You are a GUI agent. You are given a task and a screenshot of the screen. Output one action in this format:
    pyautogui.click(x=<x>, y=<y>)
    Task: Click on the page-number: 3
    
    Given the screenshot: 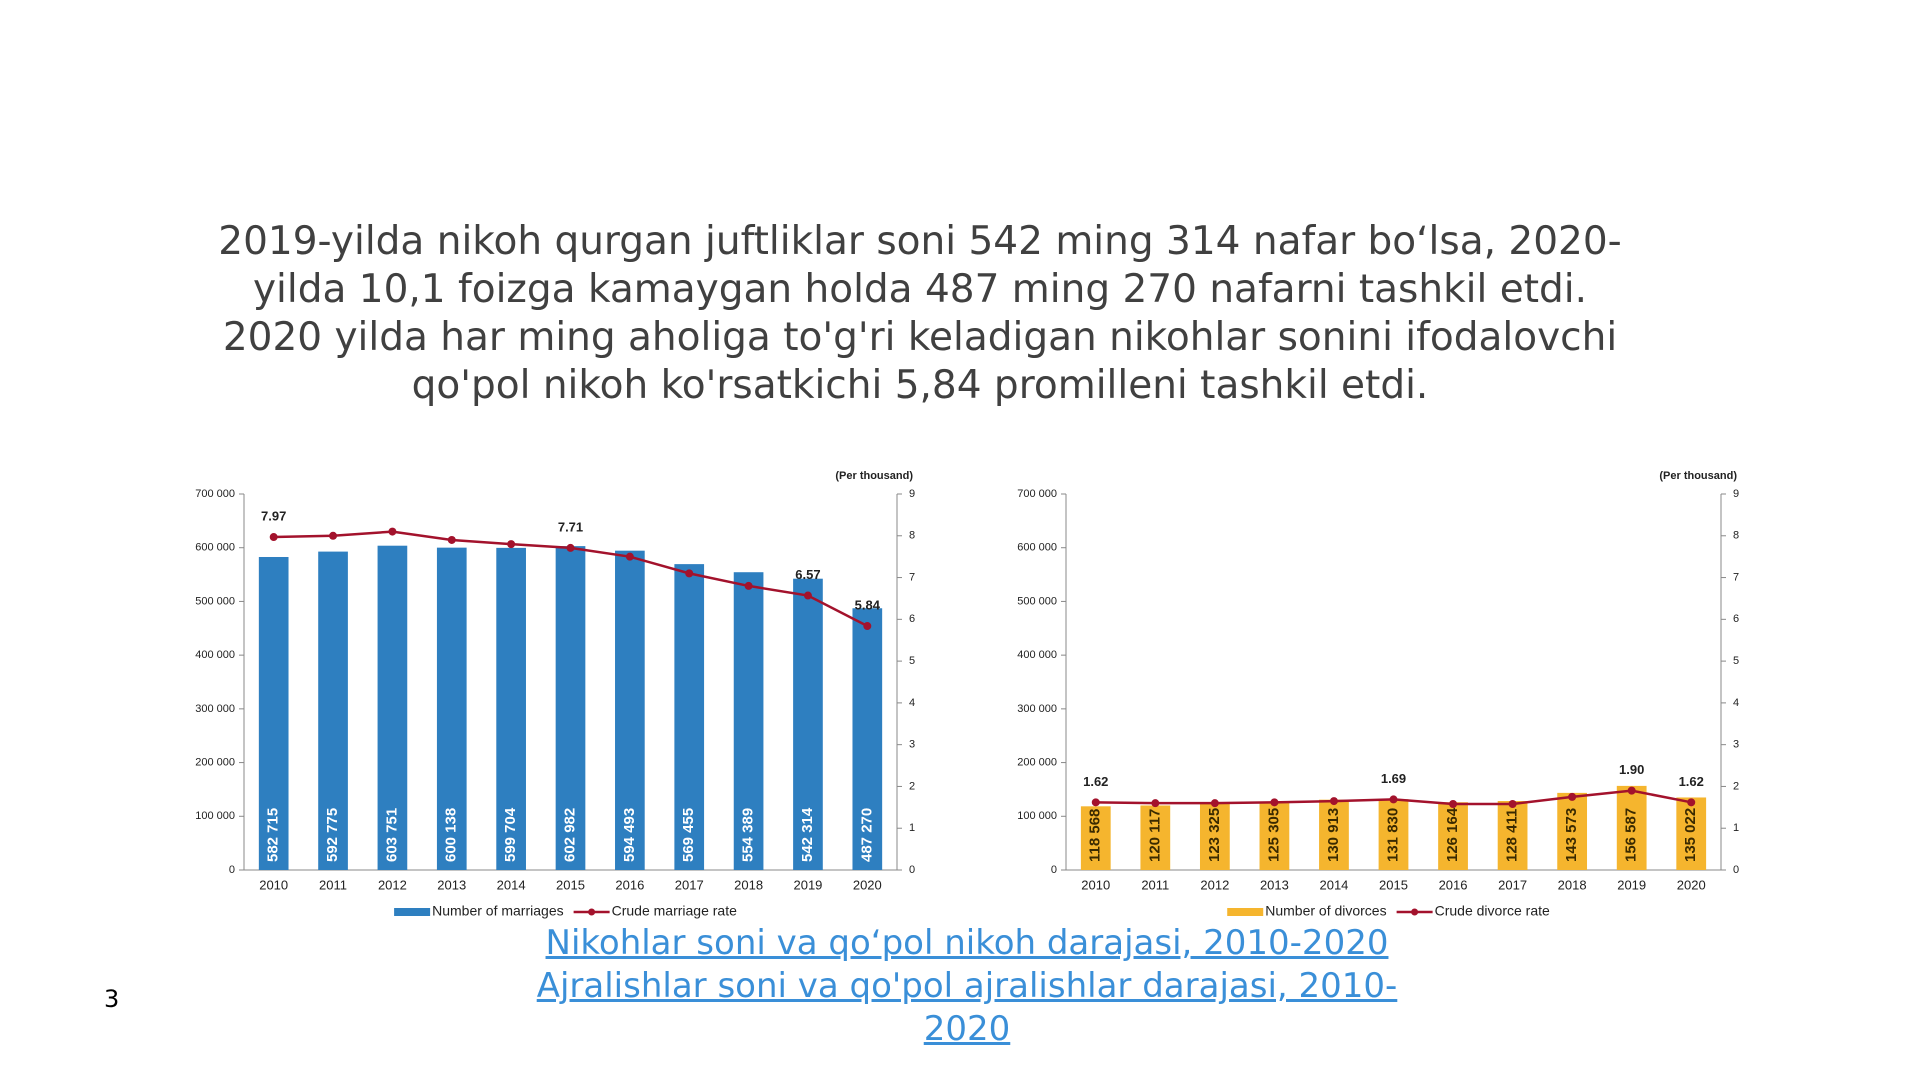 What is the action you would take?
    pyautogui.click(x=112, y=999)
    